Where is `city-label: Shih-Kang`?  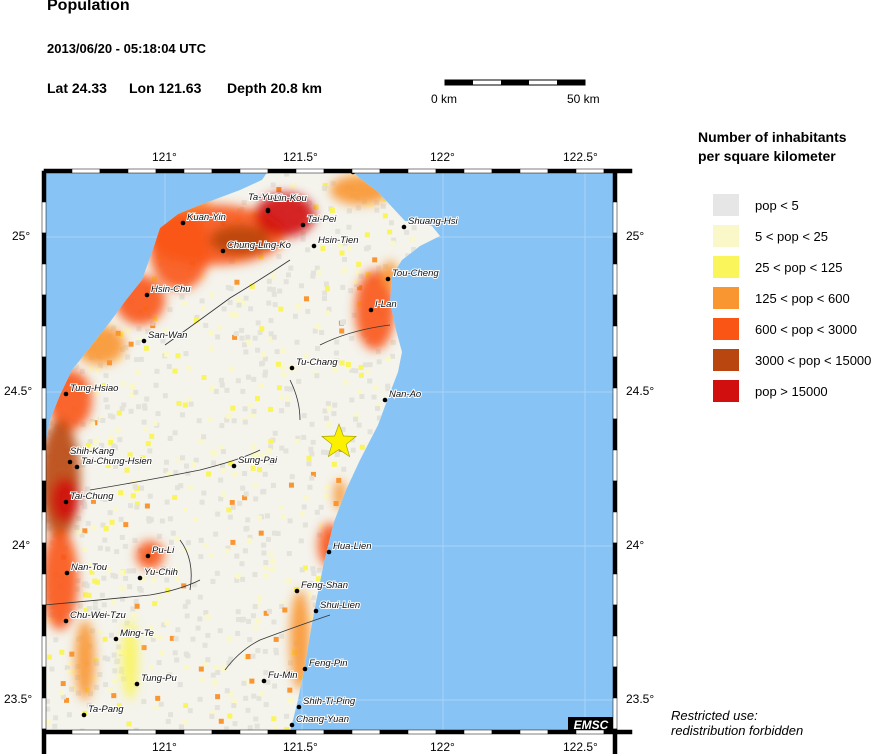
city-label: Shih-Kang is located at coordinates (92, 451).